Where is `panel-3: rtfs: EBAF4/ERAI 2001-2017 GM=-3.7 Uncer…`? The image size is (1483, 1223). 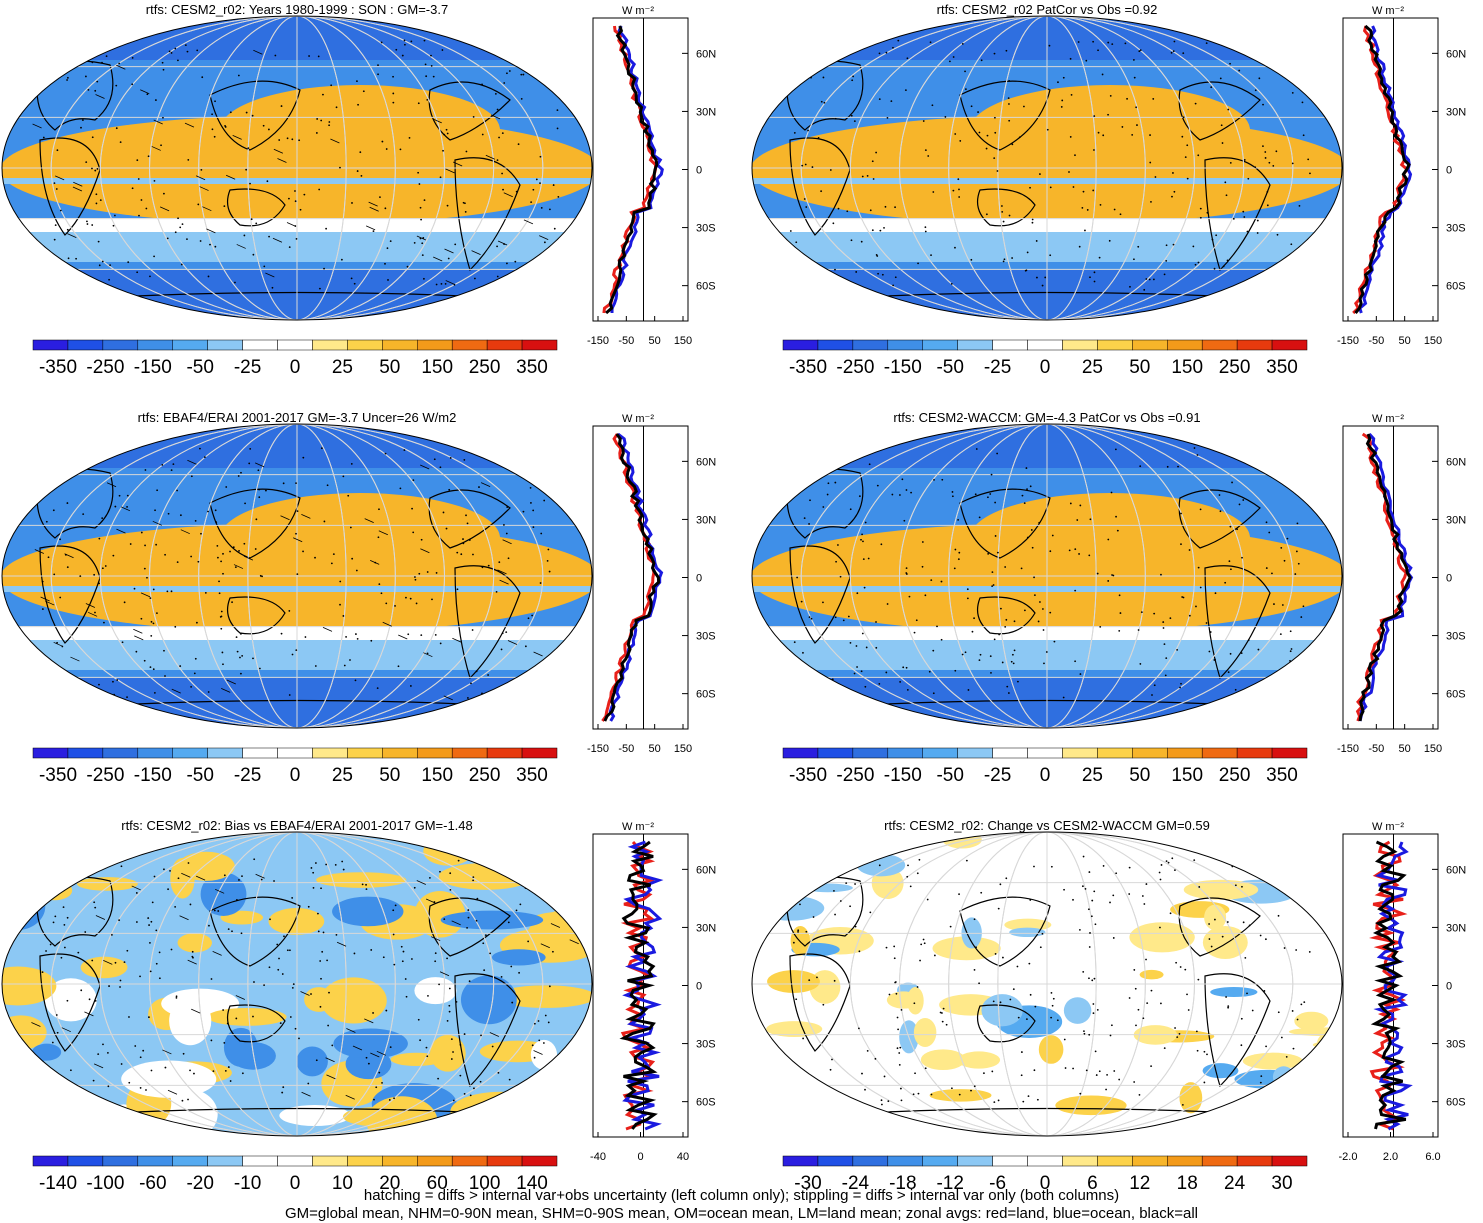
panel-3: rtfs: EBAF4/ERAI 2001-2017 GM=-3.7 Uncer… is located at coordinates (358, 598).